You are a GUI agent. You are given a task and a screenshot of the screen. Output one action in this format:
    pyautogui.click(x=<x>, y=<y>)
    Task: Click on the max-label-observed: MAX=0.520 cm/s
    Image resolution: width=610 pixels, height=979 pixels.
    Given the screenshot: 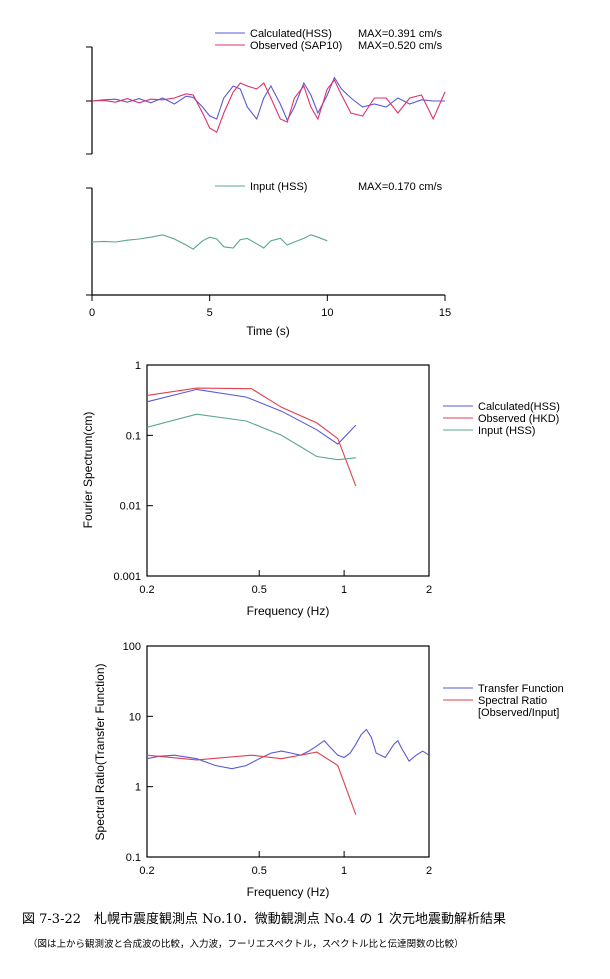 What is the action you would take?
    pyautogui.click(x=400, y=46)
    